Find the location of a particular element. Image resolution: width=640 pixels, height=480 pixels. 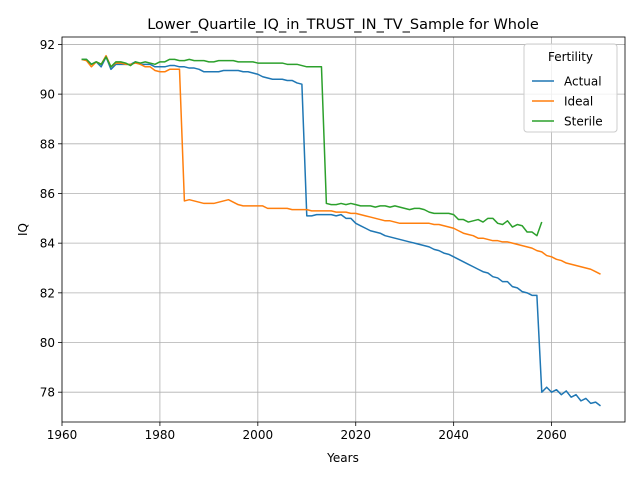

y-tick-label: 80 is located at coordinates (47, 343).